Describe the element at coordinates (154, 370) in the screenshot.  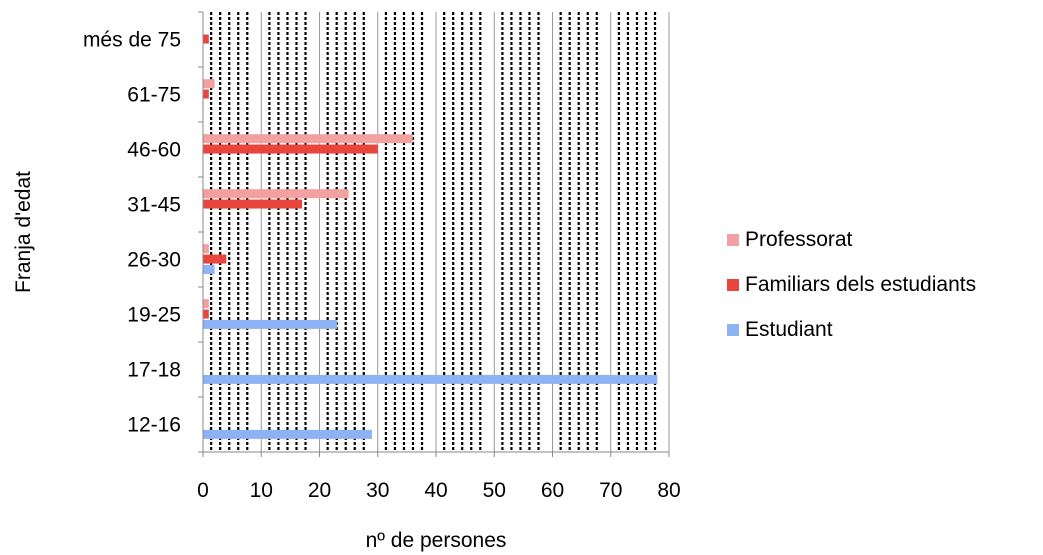
I see `y-tick-label: 17-18` at that location.